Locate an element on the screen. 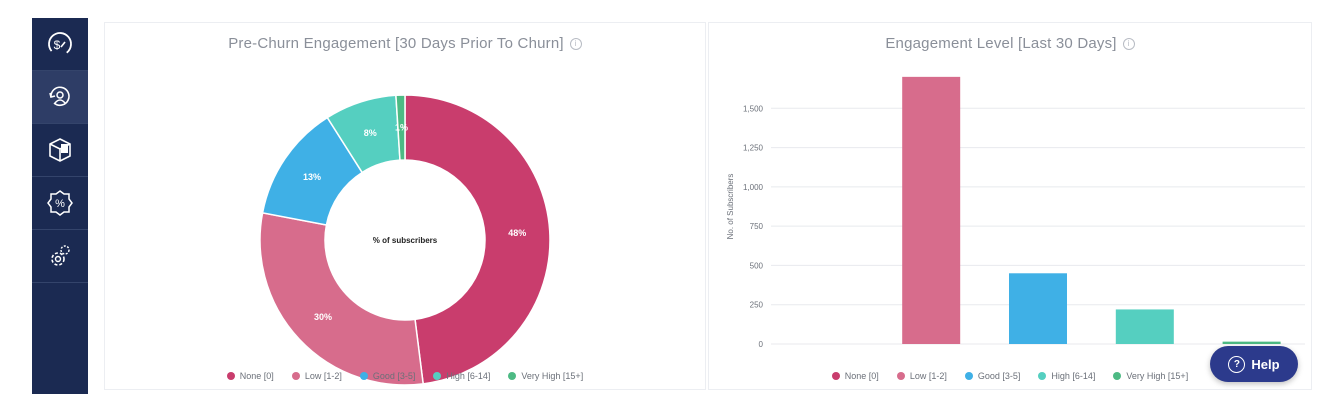 This screenshot has width=1326, height=410. gear-settings-icon is located at coordinates (60, 255).